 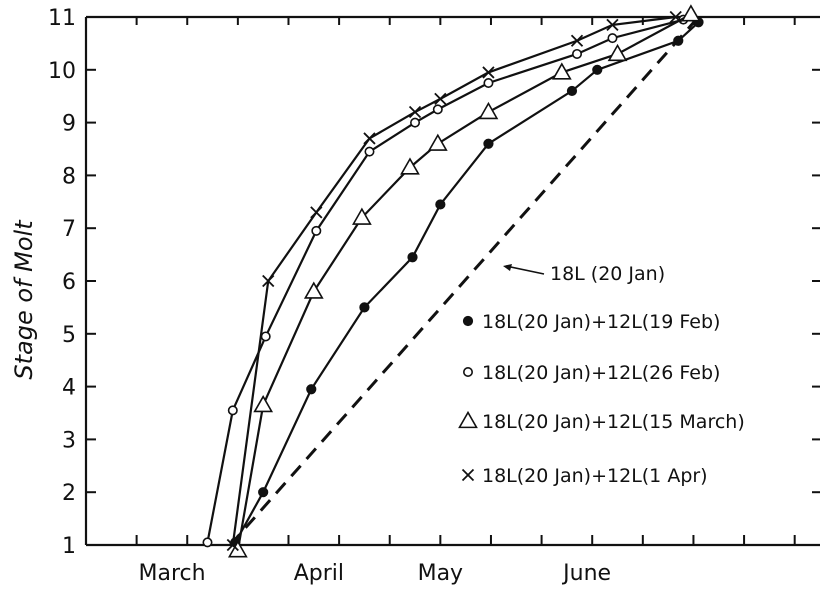 What do you see at coordinates (69, 546) in the screenshot?
I see `y-tick-label: 1` at bounding box center [69, 546].